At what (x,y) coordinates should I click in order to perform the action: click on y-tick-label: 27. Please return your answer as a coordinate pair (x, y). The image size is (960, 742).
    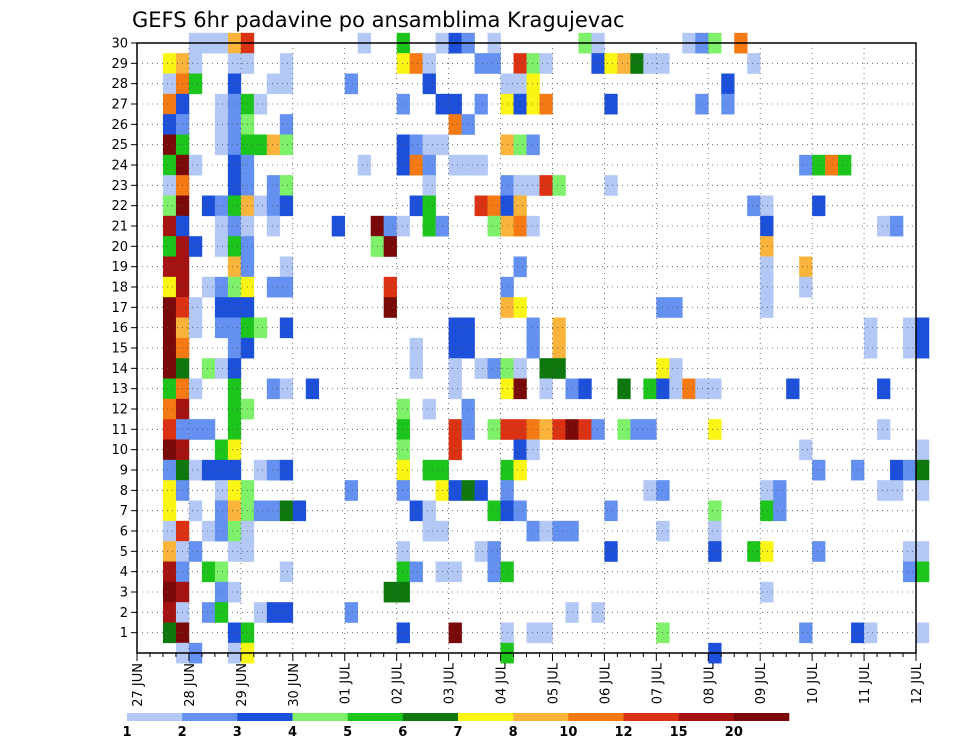
    Looking at the image, I should click on (119, 105).